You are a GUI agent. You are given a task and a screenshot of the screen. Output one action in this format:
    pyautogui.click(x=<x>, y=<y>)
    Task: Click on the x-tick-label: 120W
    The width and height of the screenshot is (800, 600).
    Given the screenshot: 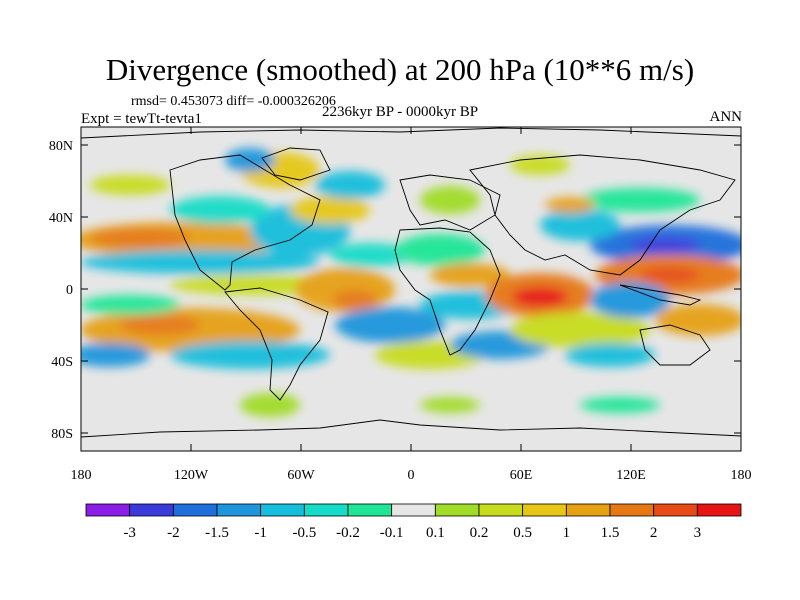 What is the action you would take?
    pyautogui.click(x=191, y=475)
    